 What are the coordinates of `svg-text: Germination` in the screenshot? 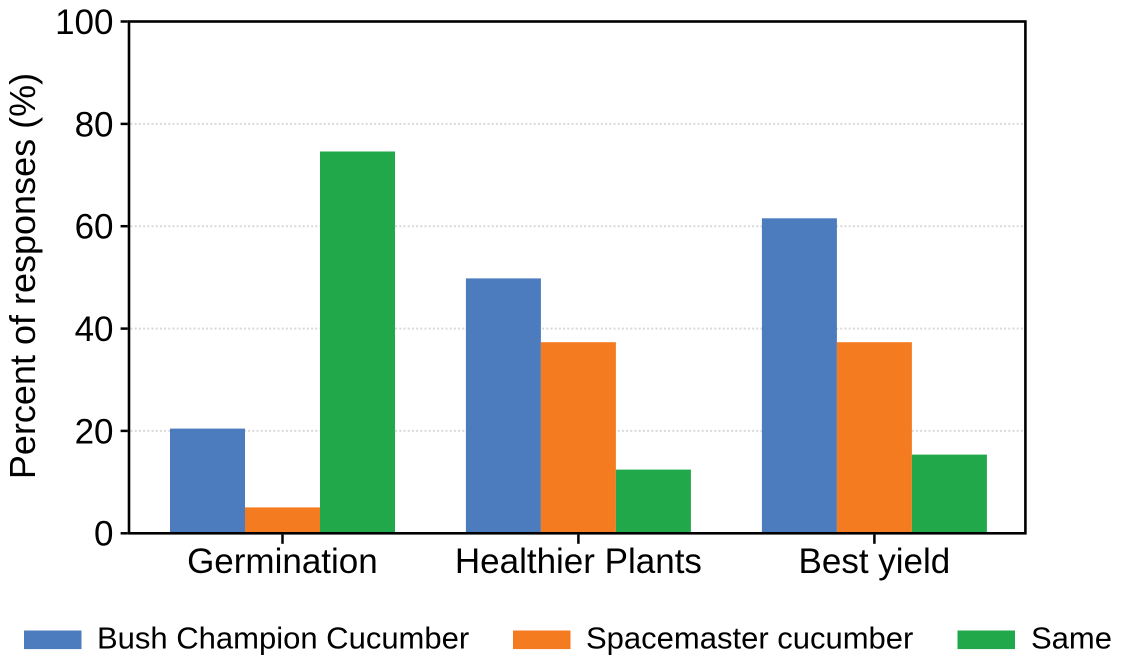 It's located at (282, 561).